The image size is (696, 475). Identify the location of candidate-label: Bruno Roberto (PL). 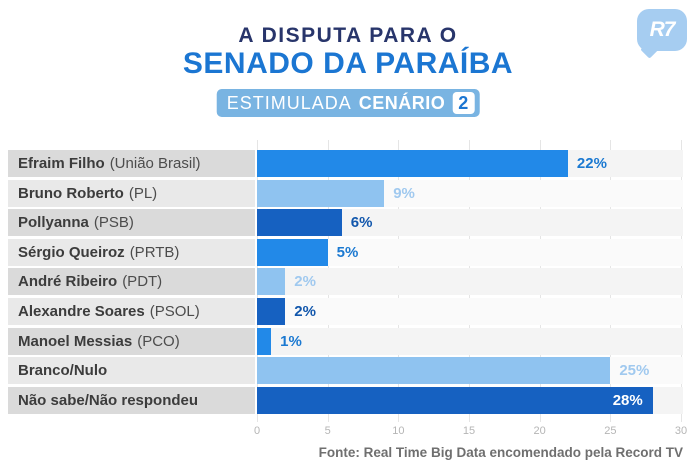
(131, 193).